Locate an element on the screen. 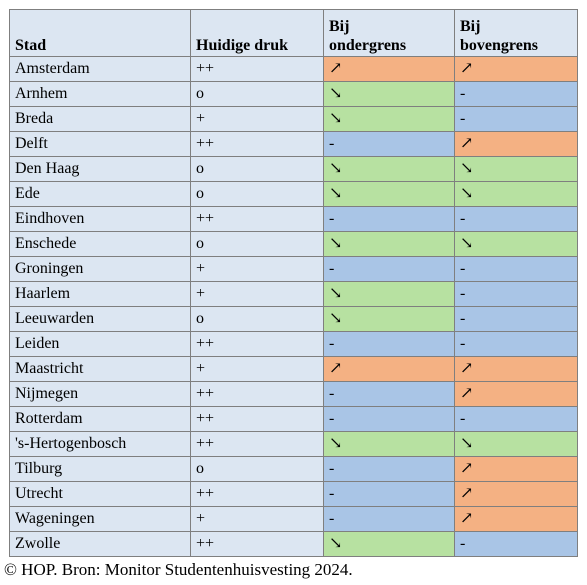  table-row: Den Haag o ↘ ↘ is located at coordinates (293, 169).